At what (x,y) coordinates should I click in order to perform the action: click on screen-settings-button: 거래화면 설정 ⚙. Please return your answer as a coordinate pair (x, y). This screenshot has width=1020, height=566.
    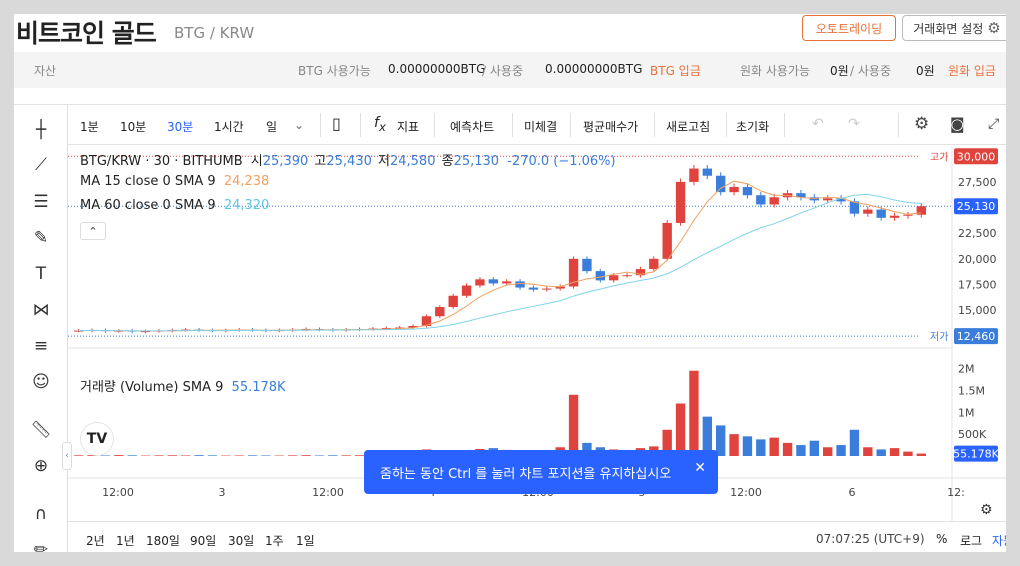
    Looking at the image, I should click on (954, 28).